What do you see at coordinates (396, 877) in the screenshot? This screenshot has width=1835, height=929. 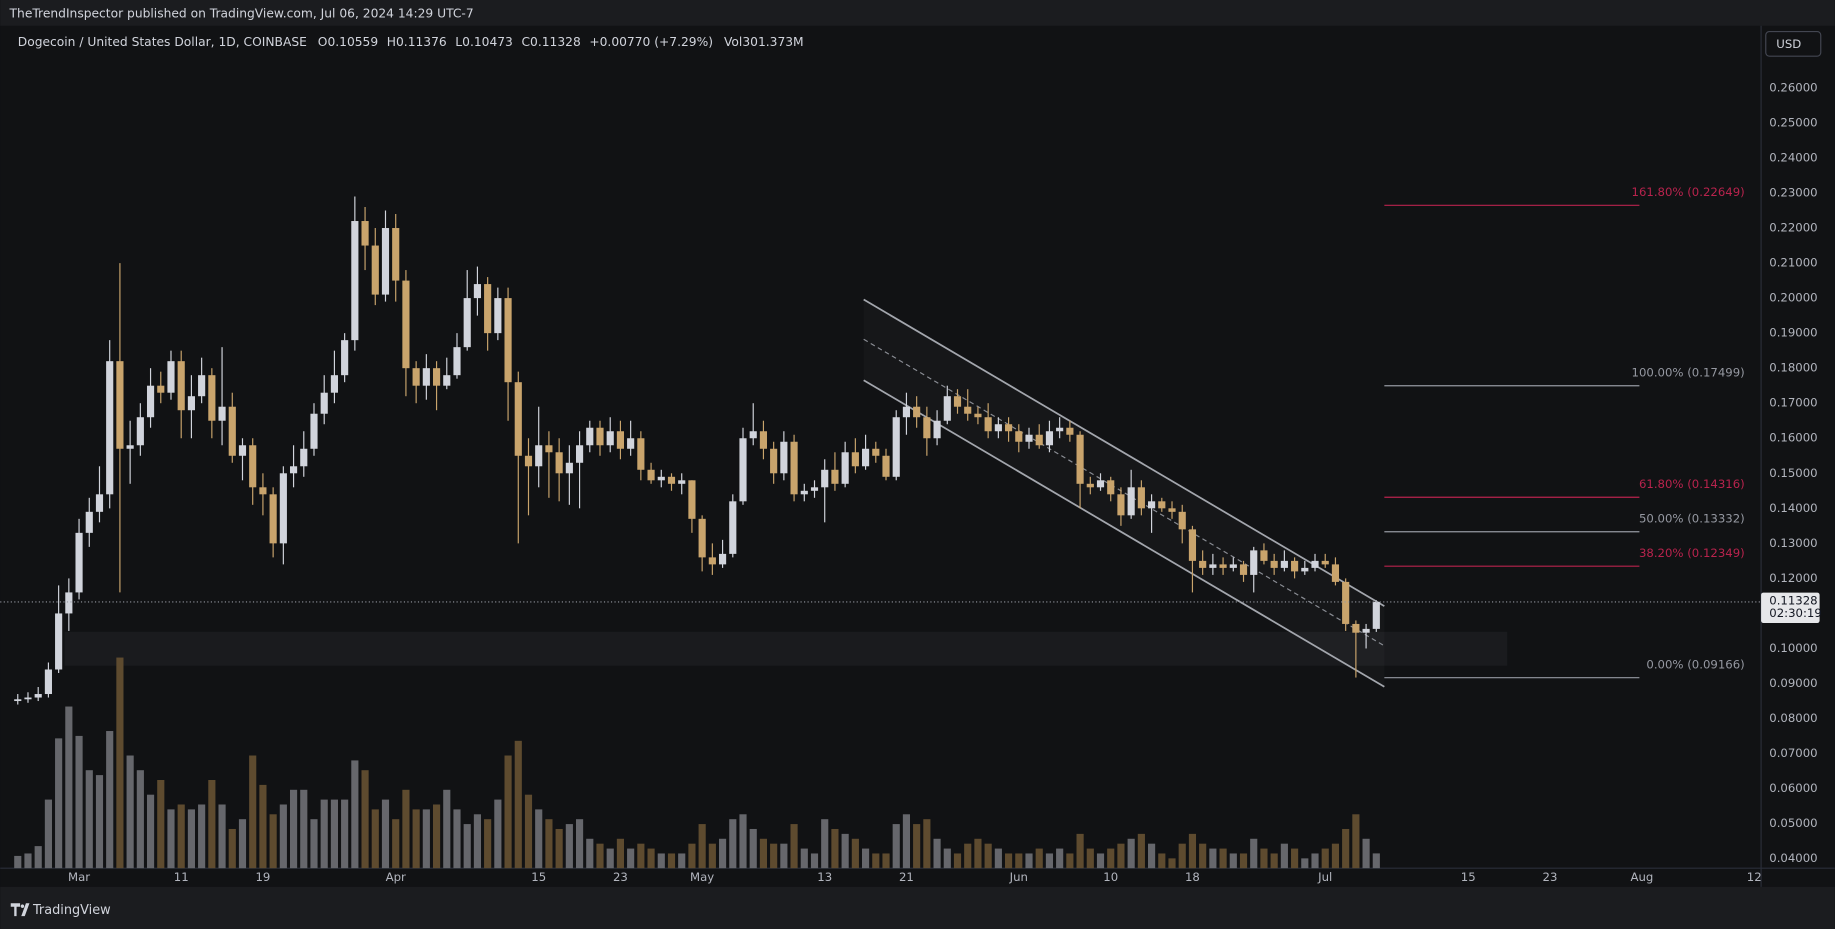 I see `x-tick-label: Apr` at bounding box center [396, 877].